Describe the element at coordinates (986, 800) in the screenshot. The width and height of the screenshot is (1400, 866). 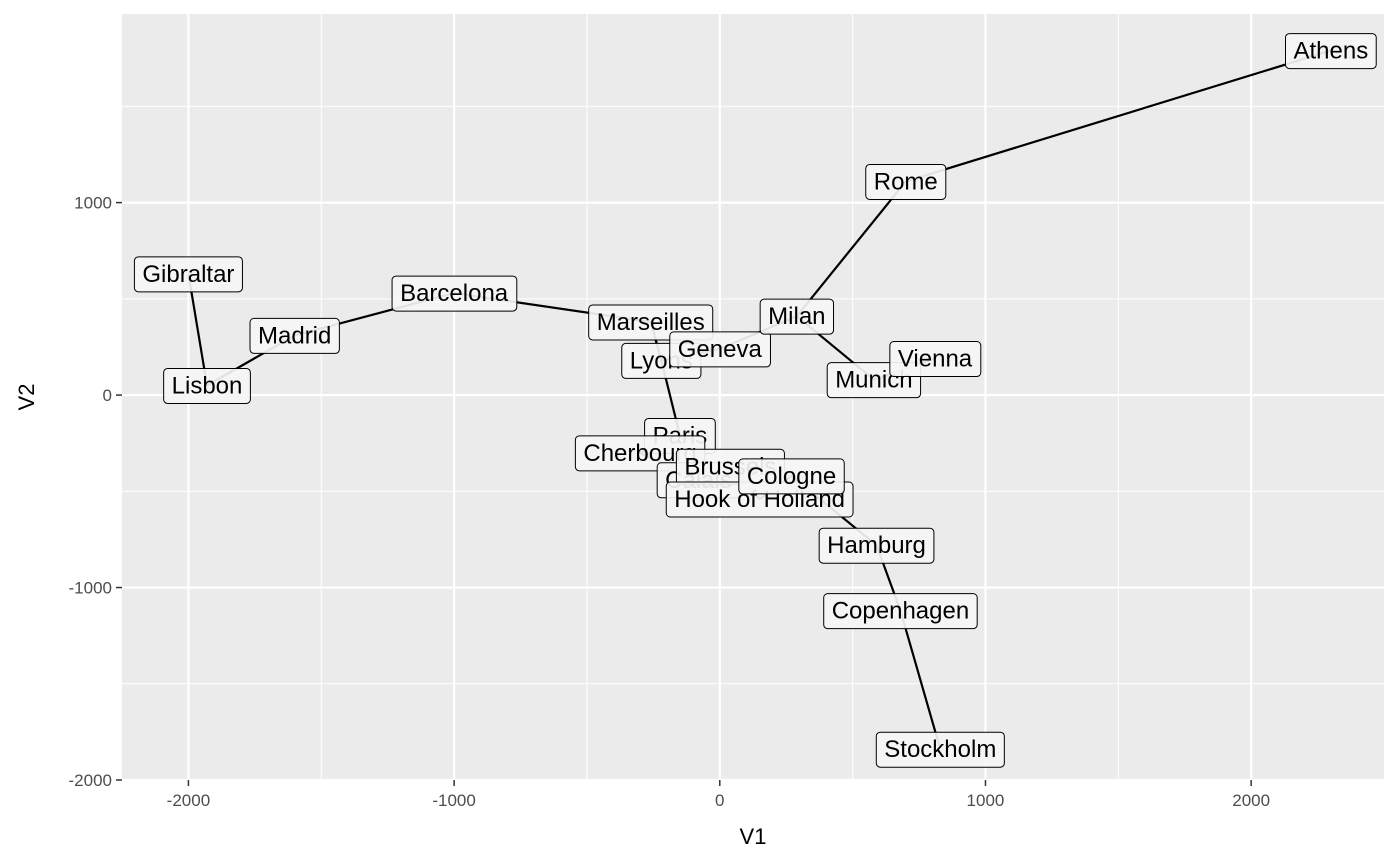
I see `x-tick-label: 1000` at that location.